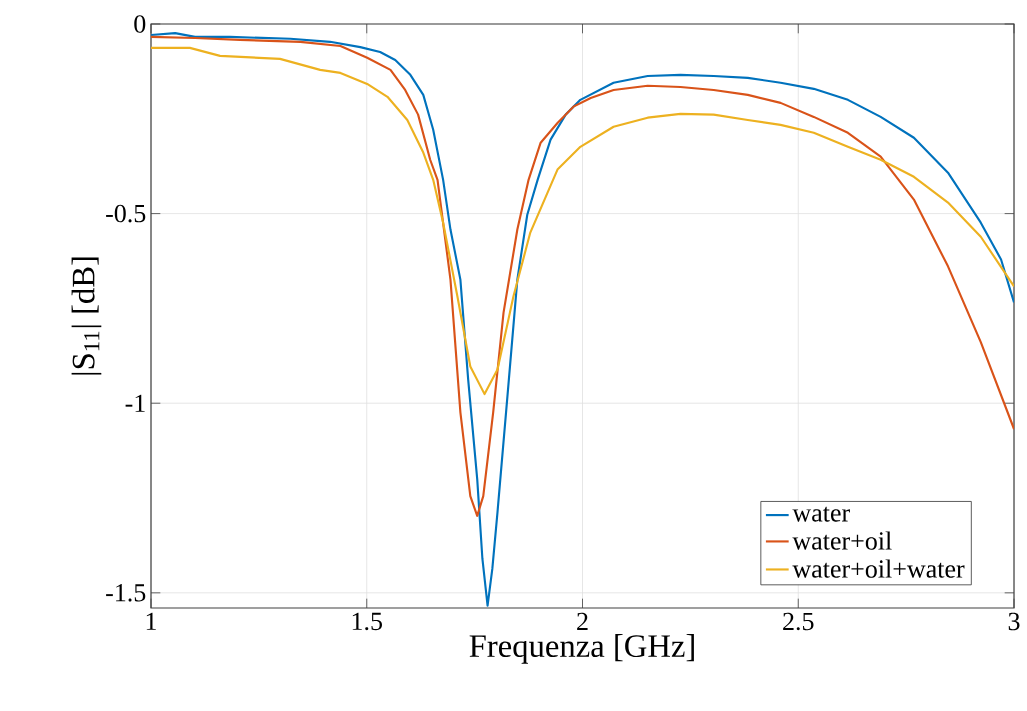 The image size is (1027, 711). I want to click on x-tick-label: 1, so click(151, 621).